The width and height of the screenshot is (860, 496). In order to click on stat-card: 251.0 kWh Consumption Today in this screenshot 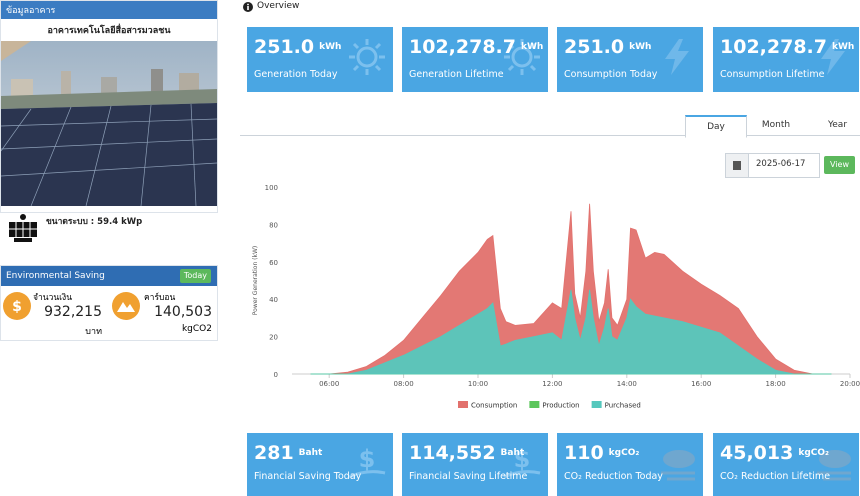, I will do `click(630, 59)`.